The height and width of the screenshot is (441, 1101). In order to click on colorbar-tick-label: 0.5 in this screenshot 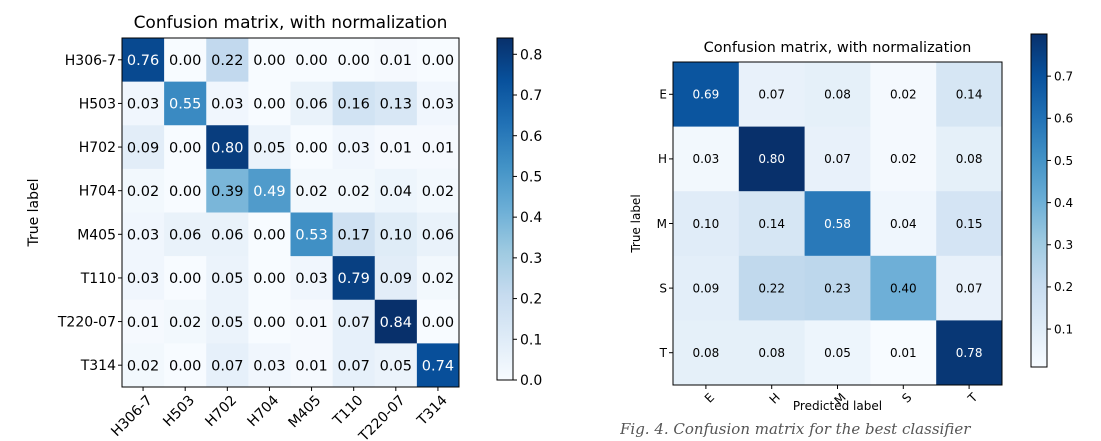, I will do `click(531, 177)`.